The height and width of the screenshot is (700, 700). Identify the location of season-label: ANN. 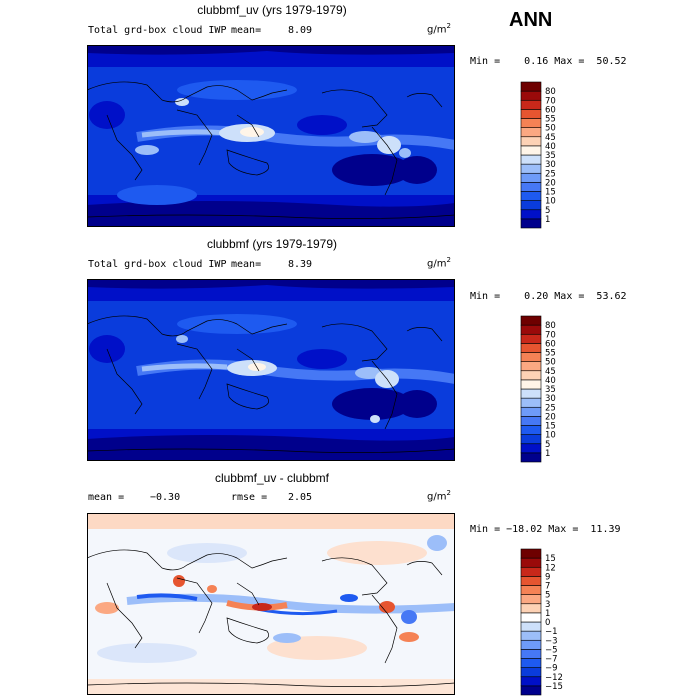
(531, 20).